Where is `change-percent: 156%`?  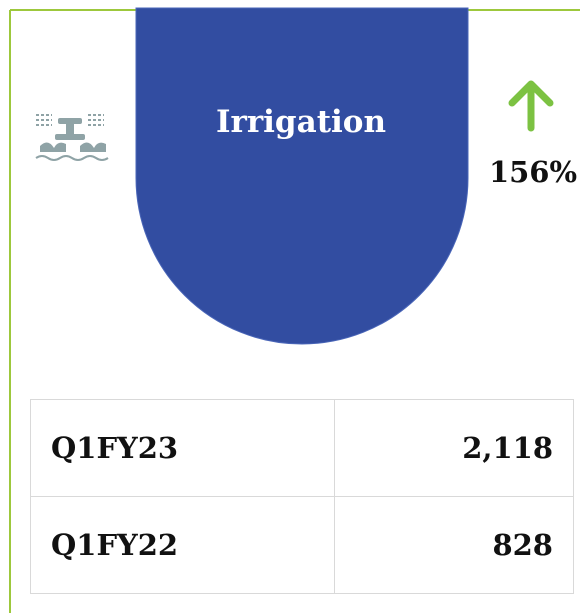 change-percent: 156% is located at coordinates (533, 172).